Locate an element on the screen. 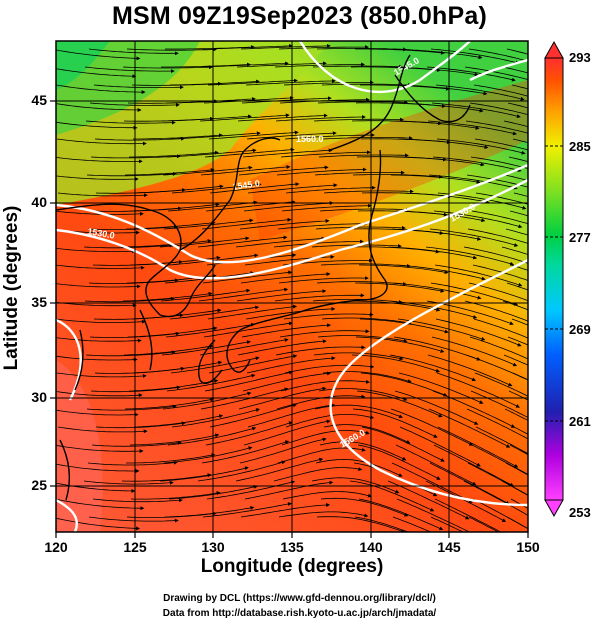  colorbar-label: 293 is located at coordinates (580, 57).